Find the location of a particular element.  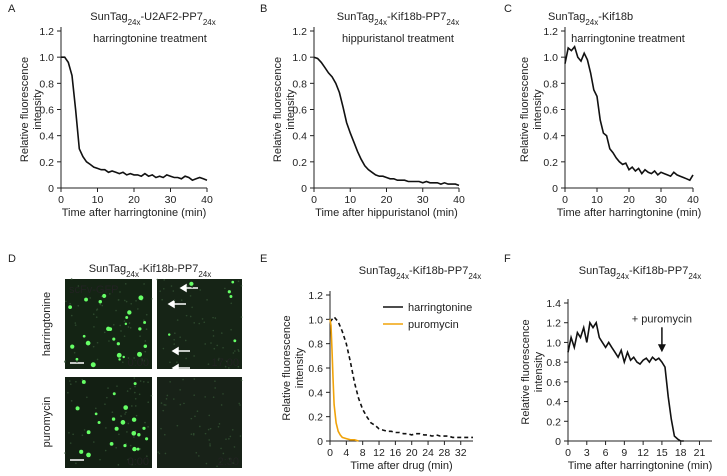

y-axis-title: Relative fluorescence is located at coordinates (525, 109).